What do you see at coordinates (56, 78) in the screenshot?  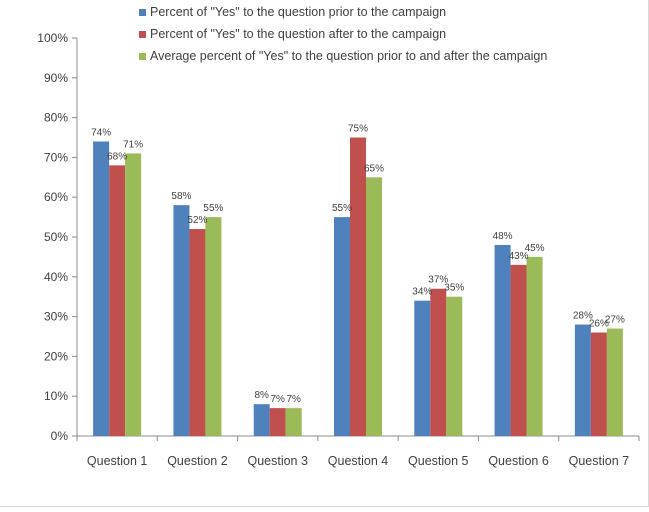 I see `y-tick-label: 90%` at bounding box center [56, 78].